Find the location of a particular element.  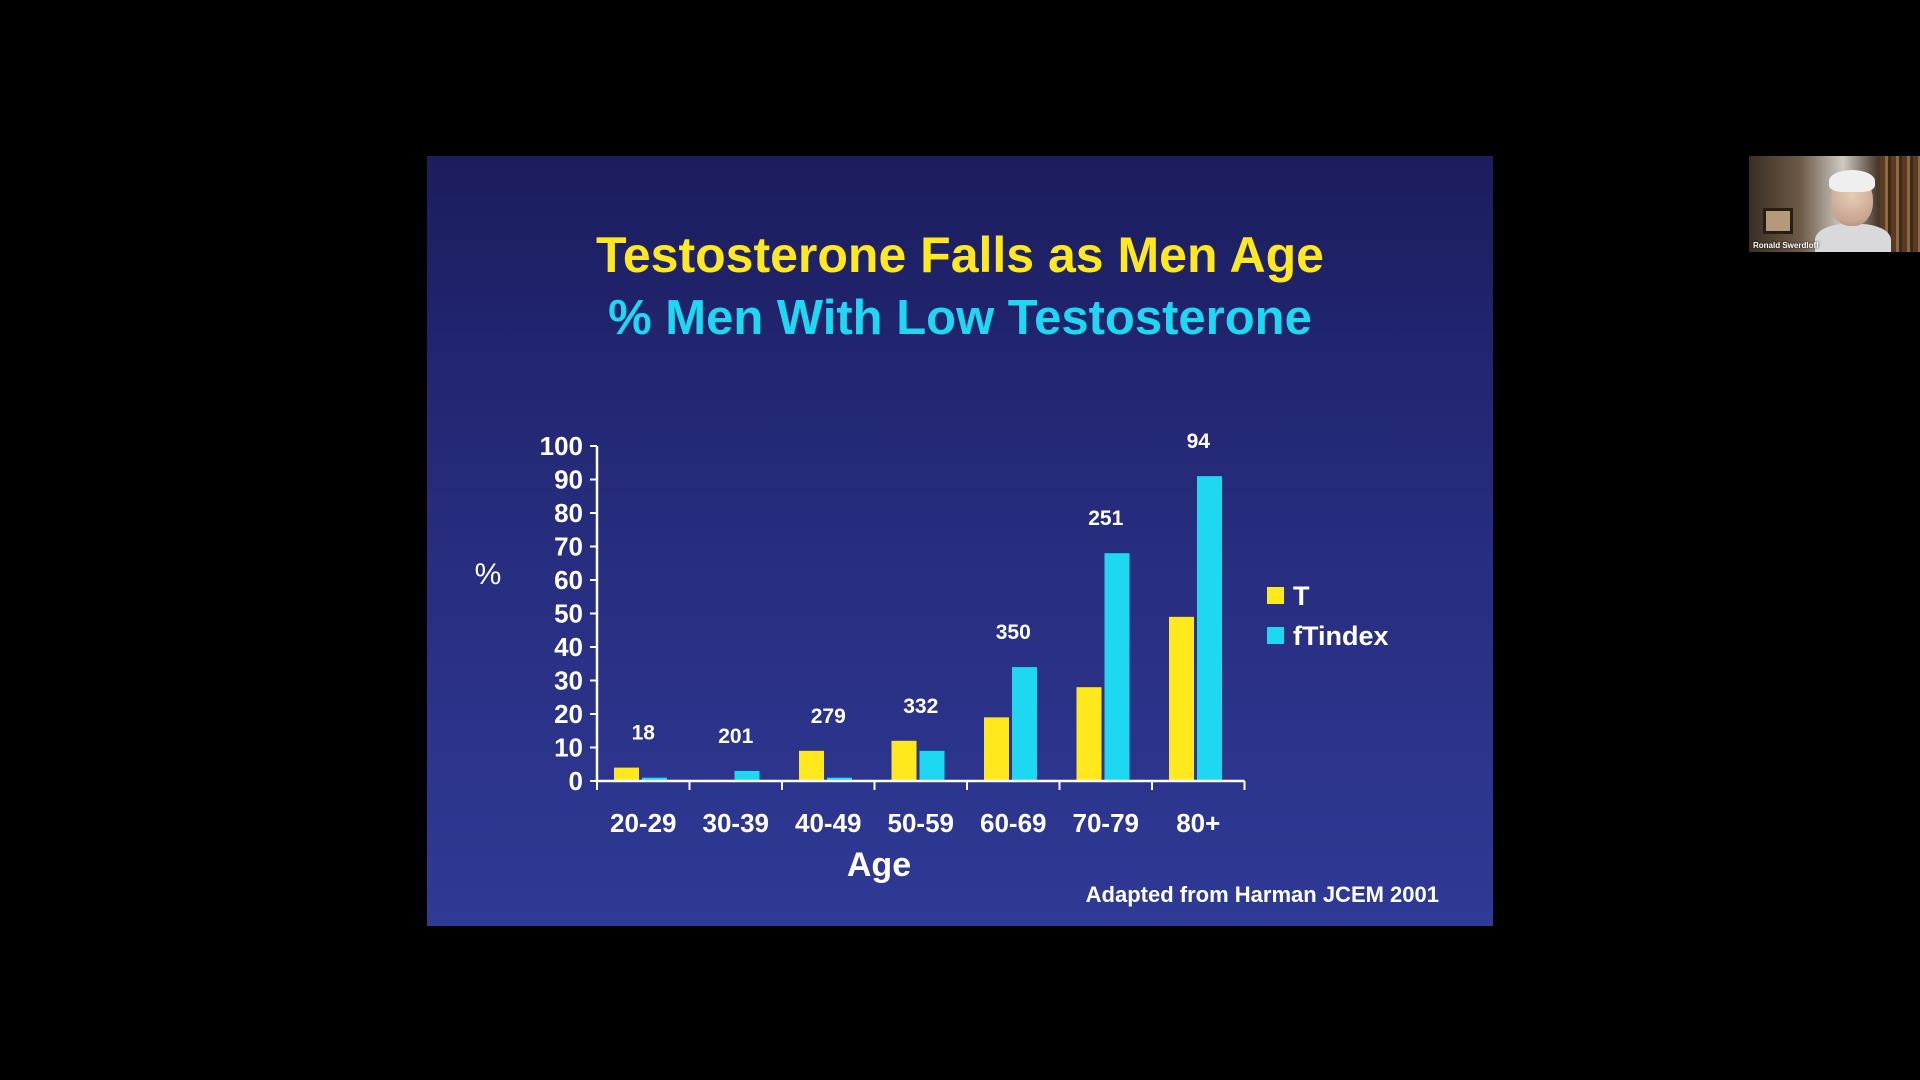

slide-subtitle: % Men With Low Testosterone is located at coordinates (960, 318).